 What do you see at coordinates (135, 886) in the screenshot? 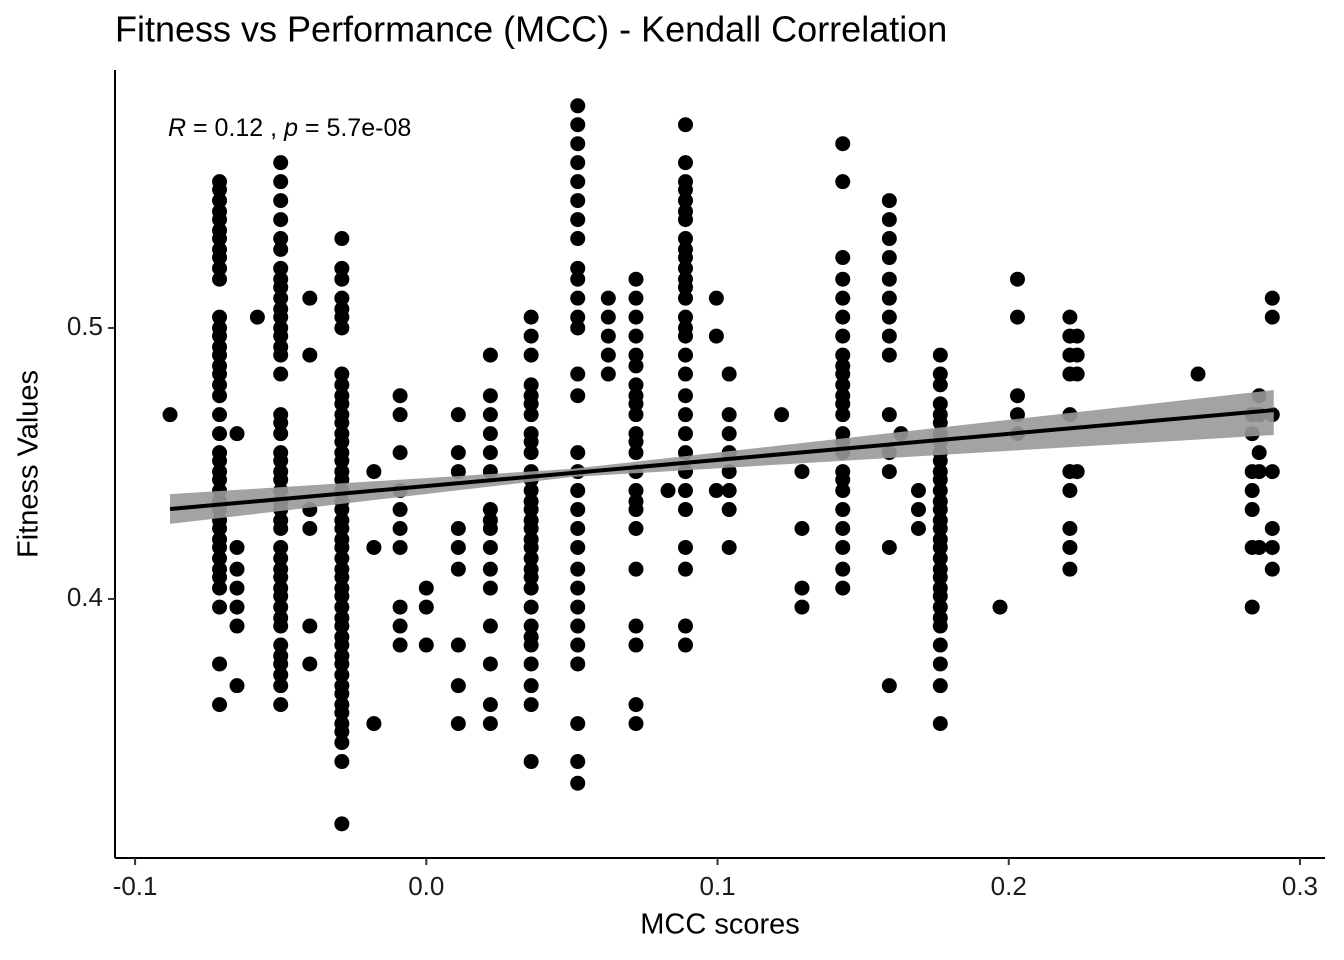
I see `x-tick-label: -0.1` at bounding box center [135, 886].